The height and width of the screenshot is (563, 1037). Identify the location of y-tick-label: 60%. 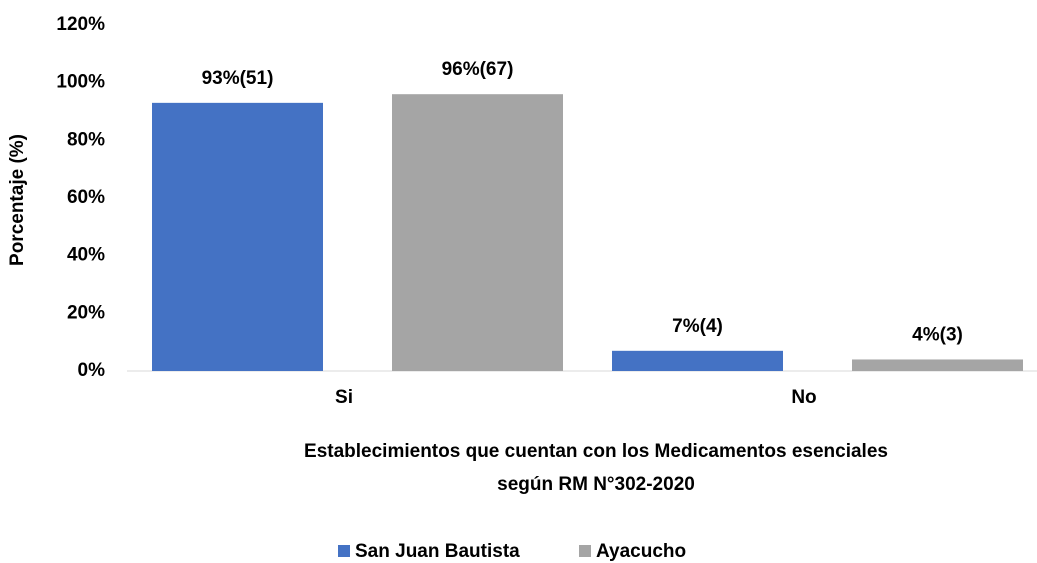
(86, 197).